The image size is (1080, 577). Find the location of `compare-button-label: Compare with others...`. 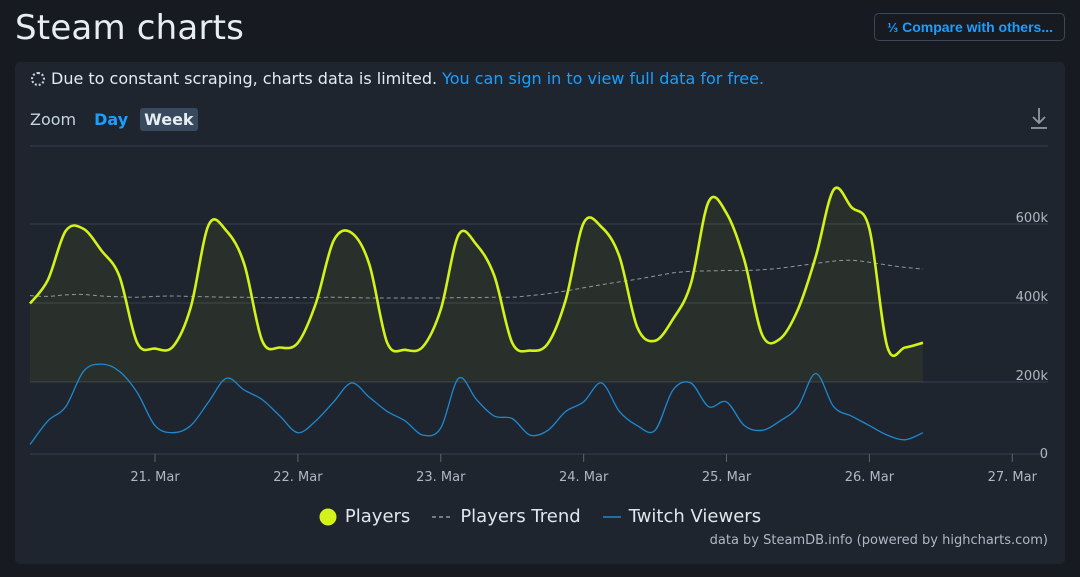

compare-button-label: Compare with others... is located at coordinates (977, 27).